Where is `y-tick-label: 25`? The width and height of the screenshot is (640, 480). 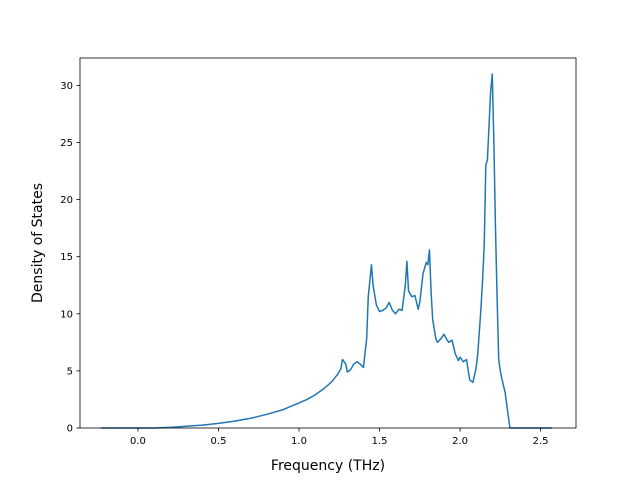
y-tick-label: 25 is located at coordinates (66, 143).